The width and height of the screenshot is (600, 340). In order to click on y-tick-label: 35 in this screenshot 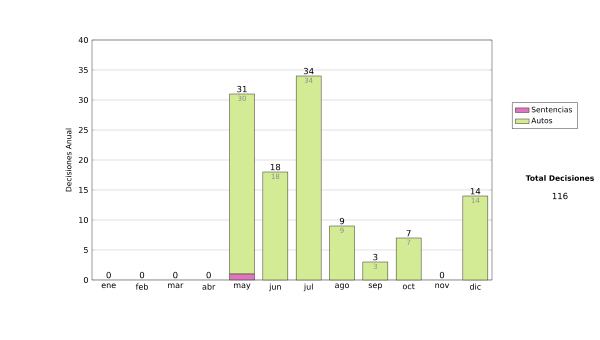, I will do `click(83, 70)`.